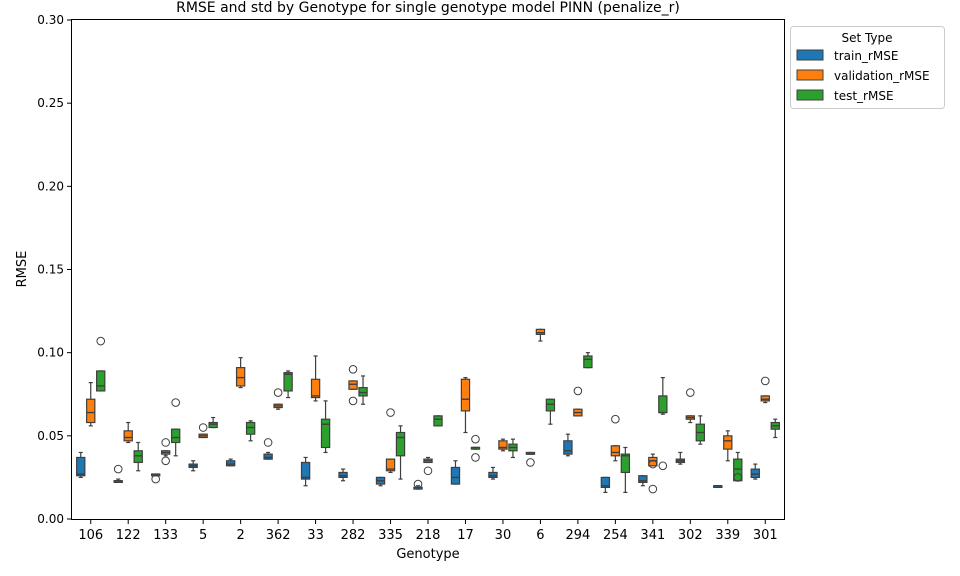 This screenshot has height=576, width=960. Describe the element at coordinates (90, 535) in the screenshot. I see `x-tick-label: 106` at that location.